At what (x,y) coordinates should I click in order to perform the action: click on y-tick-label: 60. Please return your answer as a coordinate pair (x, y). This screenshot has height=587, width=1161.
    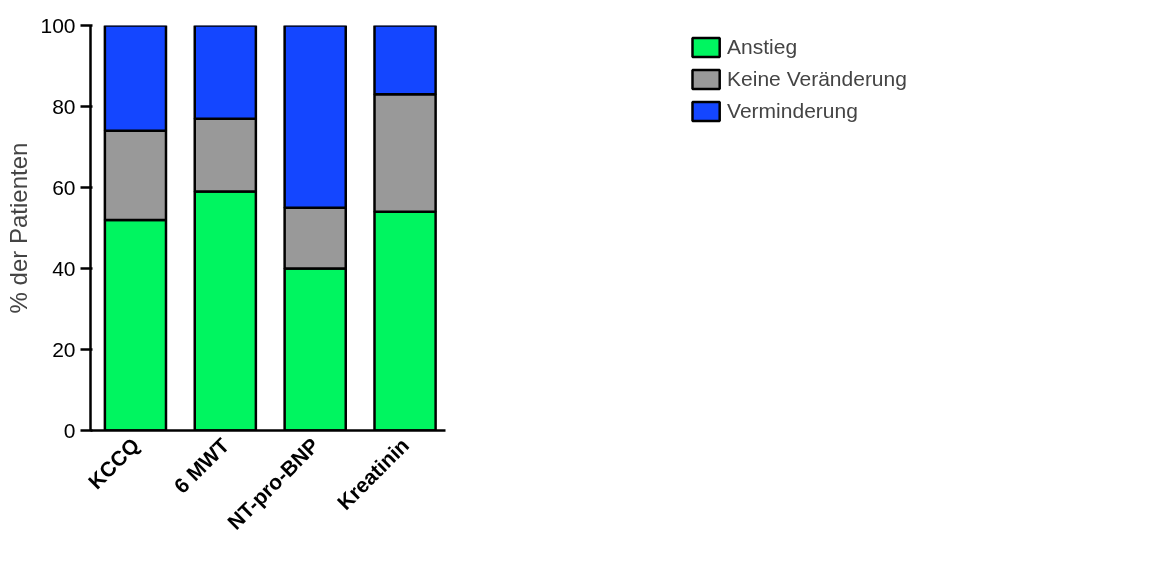
    Looking at the image, I should click on (64, 187).